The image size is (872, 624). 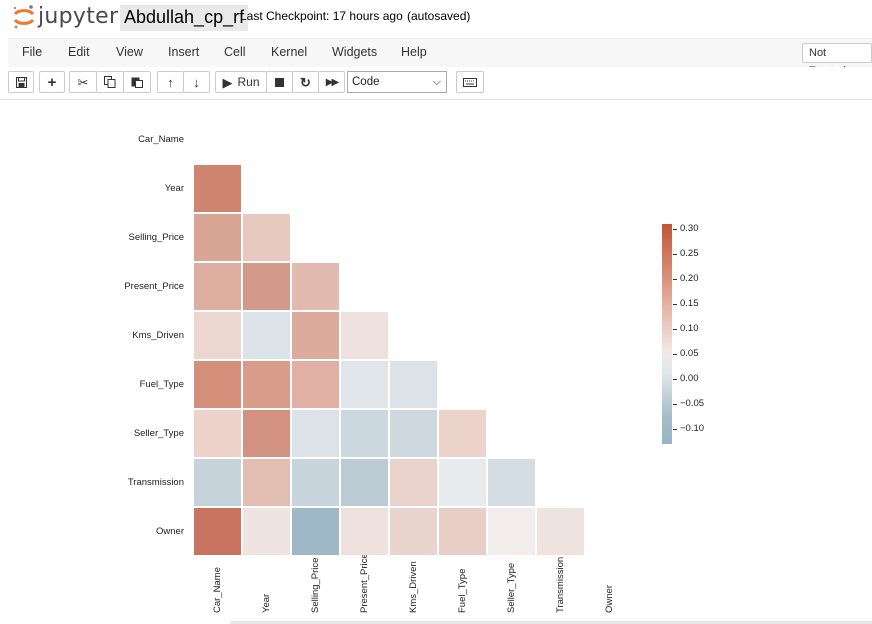 What do you see at coordinates (161, 384) in the screenshot?
I see `y-tick-label: Fuel_Type` at bounding box center [161, 384].